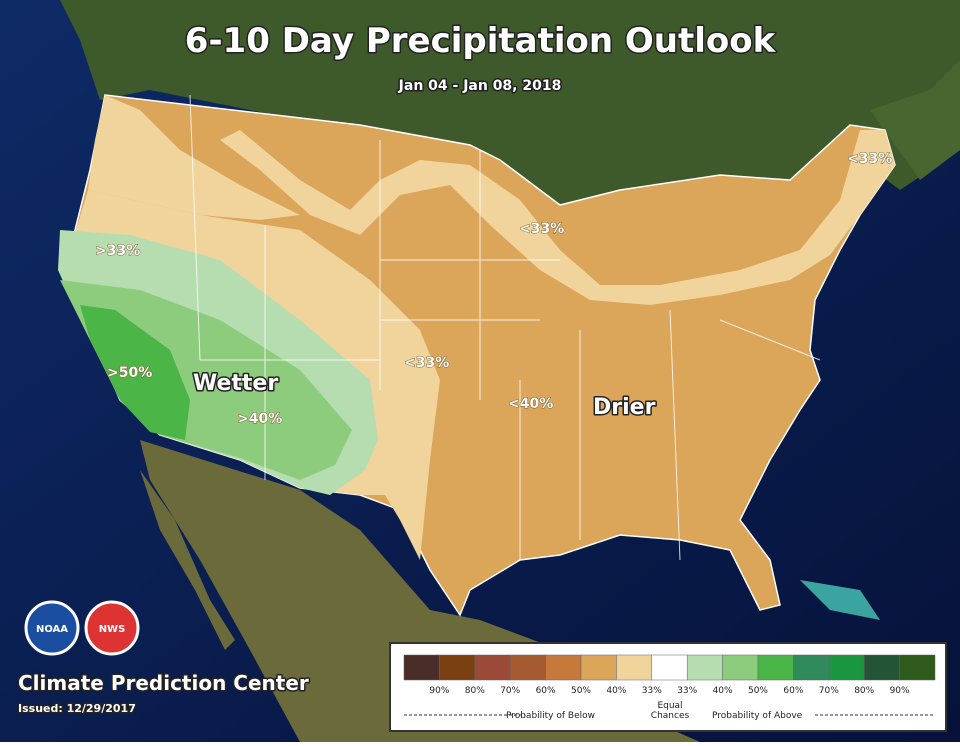  Describe the element at coordinates (757, 716) in the screenshot. I see `legend-above: Probability of Above` at that location.